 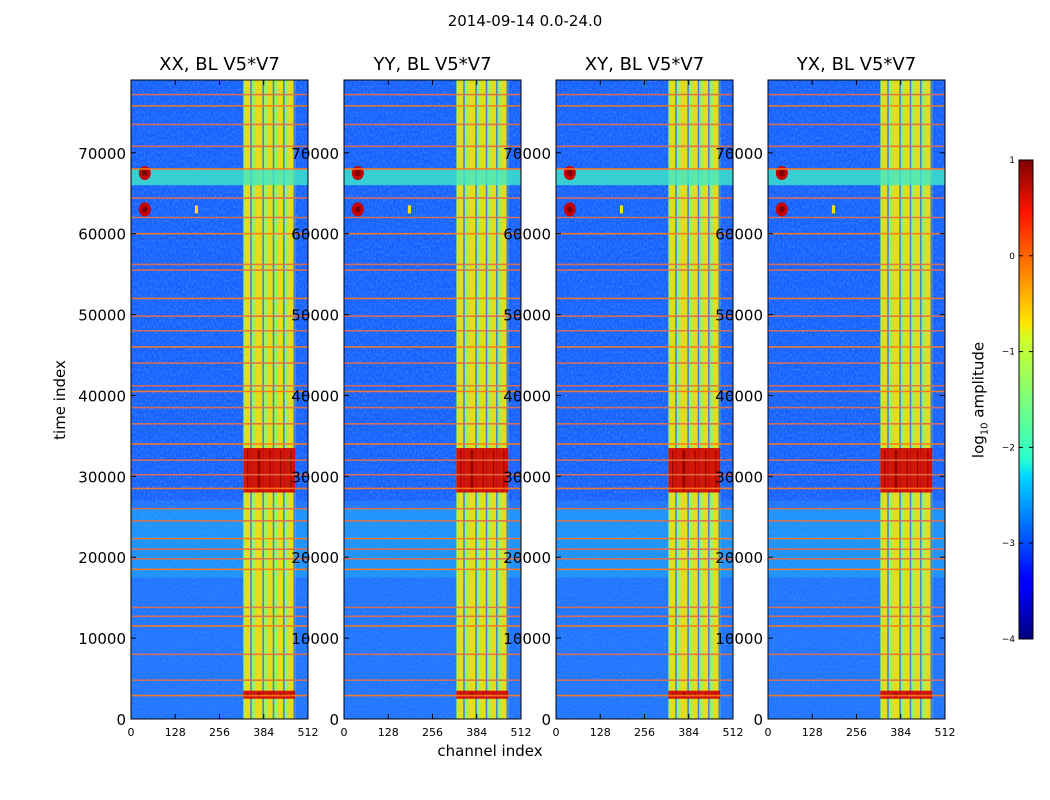 I want to click on y-tick-label: 30000, so click(x=739, y=477).